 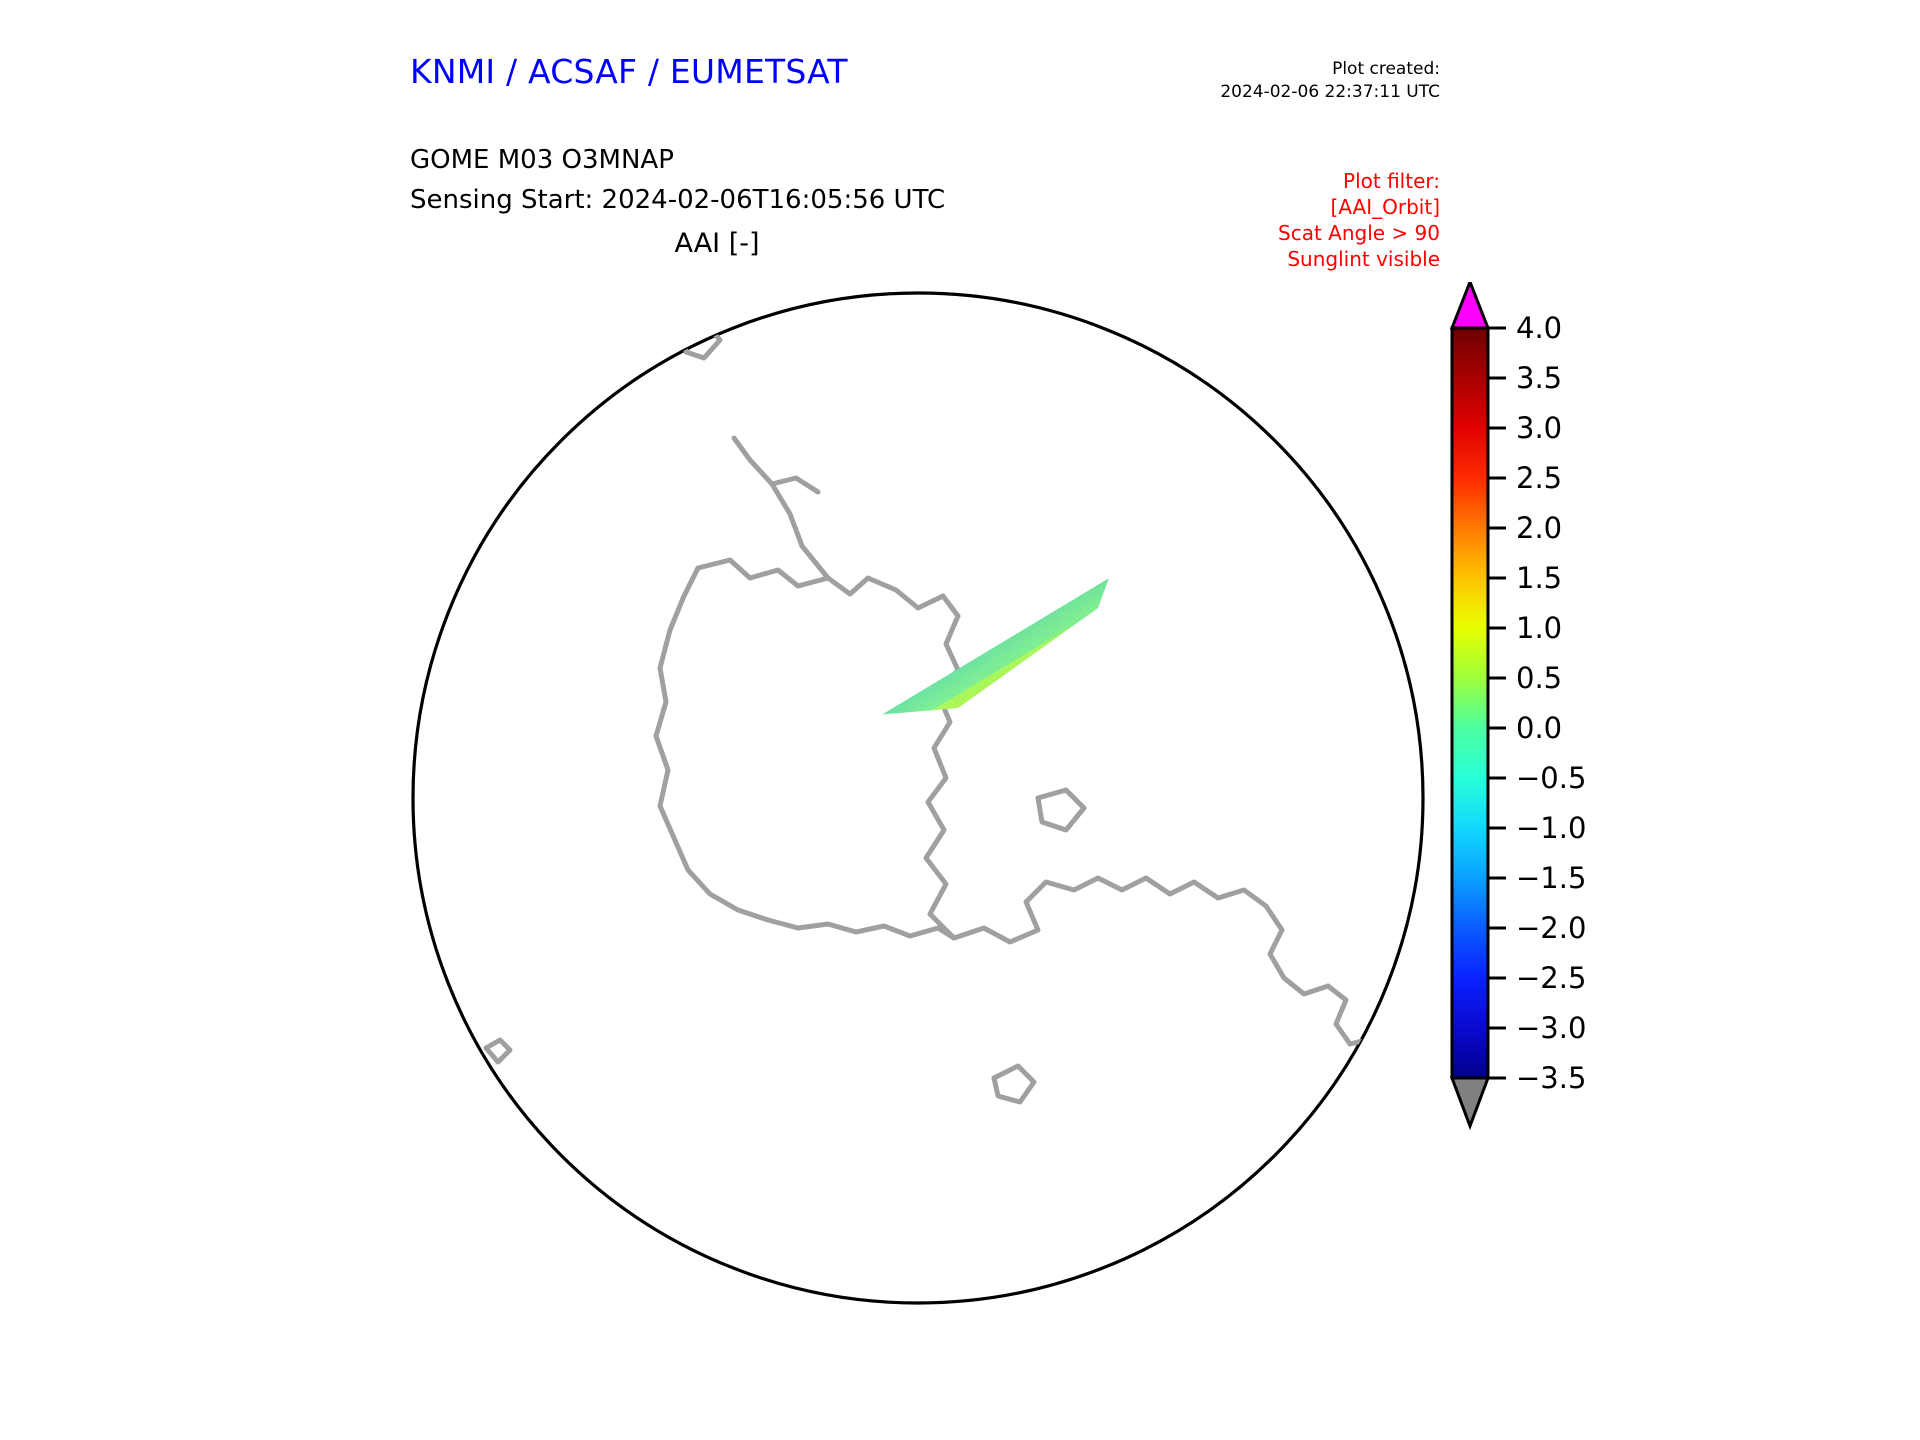 I want to click on colorbar-tick-label: 1.0, so click(x=1539, y=628).